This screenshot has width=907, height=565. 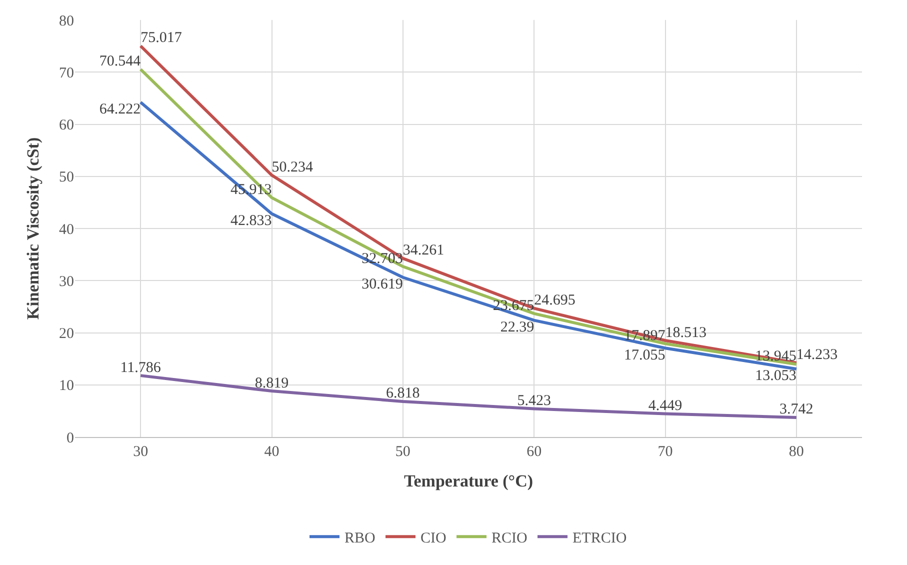 What do you see at coordinates (120, 109) in the screenshot?
I see `data-label: 64.222` at bounding box center [120, 109].